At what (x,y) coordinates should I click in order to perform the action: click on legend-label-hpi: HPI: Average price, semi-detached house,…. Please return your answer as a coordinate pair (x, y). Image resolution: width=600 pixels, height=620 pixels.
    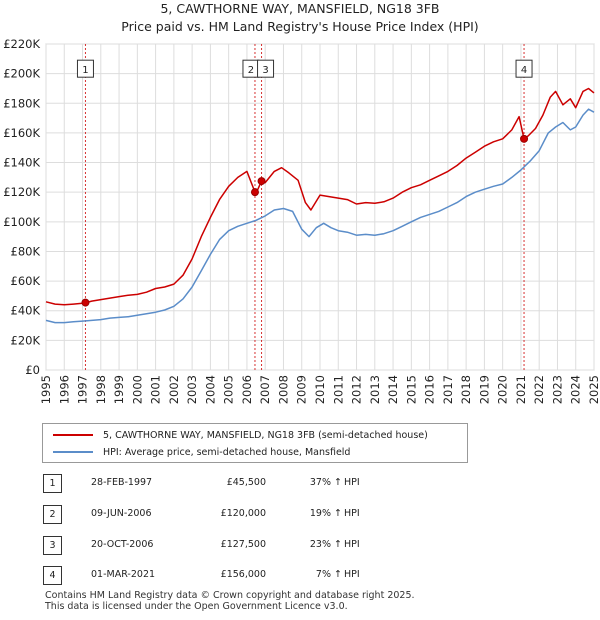
    Looking at the image, I should click on (227, 452).